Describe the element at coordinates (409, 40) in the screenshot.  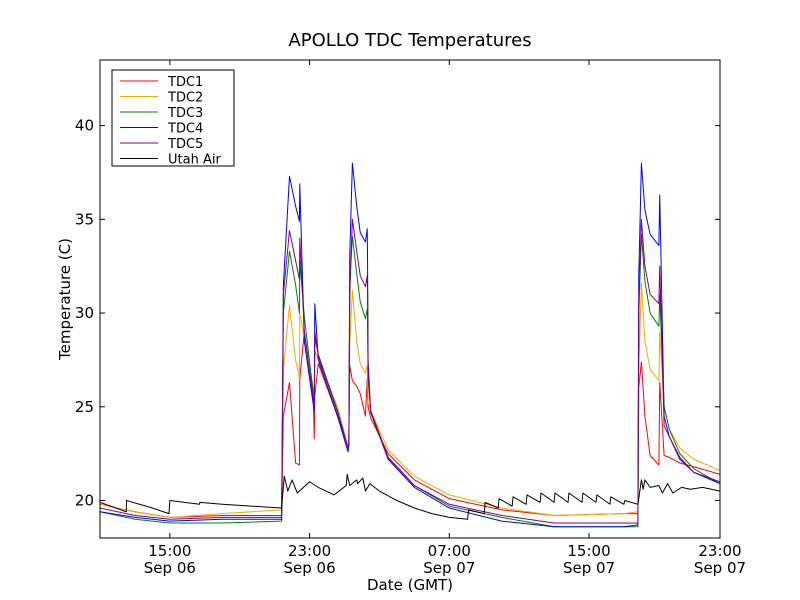
I see `chart-title: APOLLO TDC Temperatures` at that location.